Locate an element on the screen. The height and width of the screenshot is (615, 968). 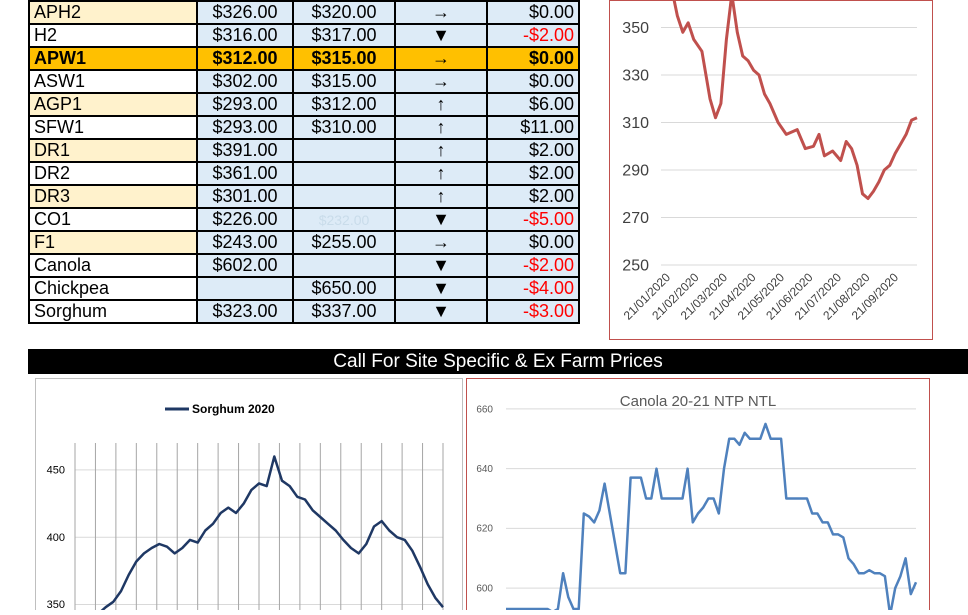
table-row: F1 $243.00 $255.00 → $0.00 is located at coordinates (304, 242).